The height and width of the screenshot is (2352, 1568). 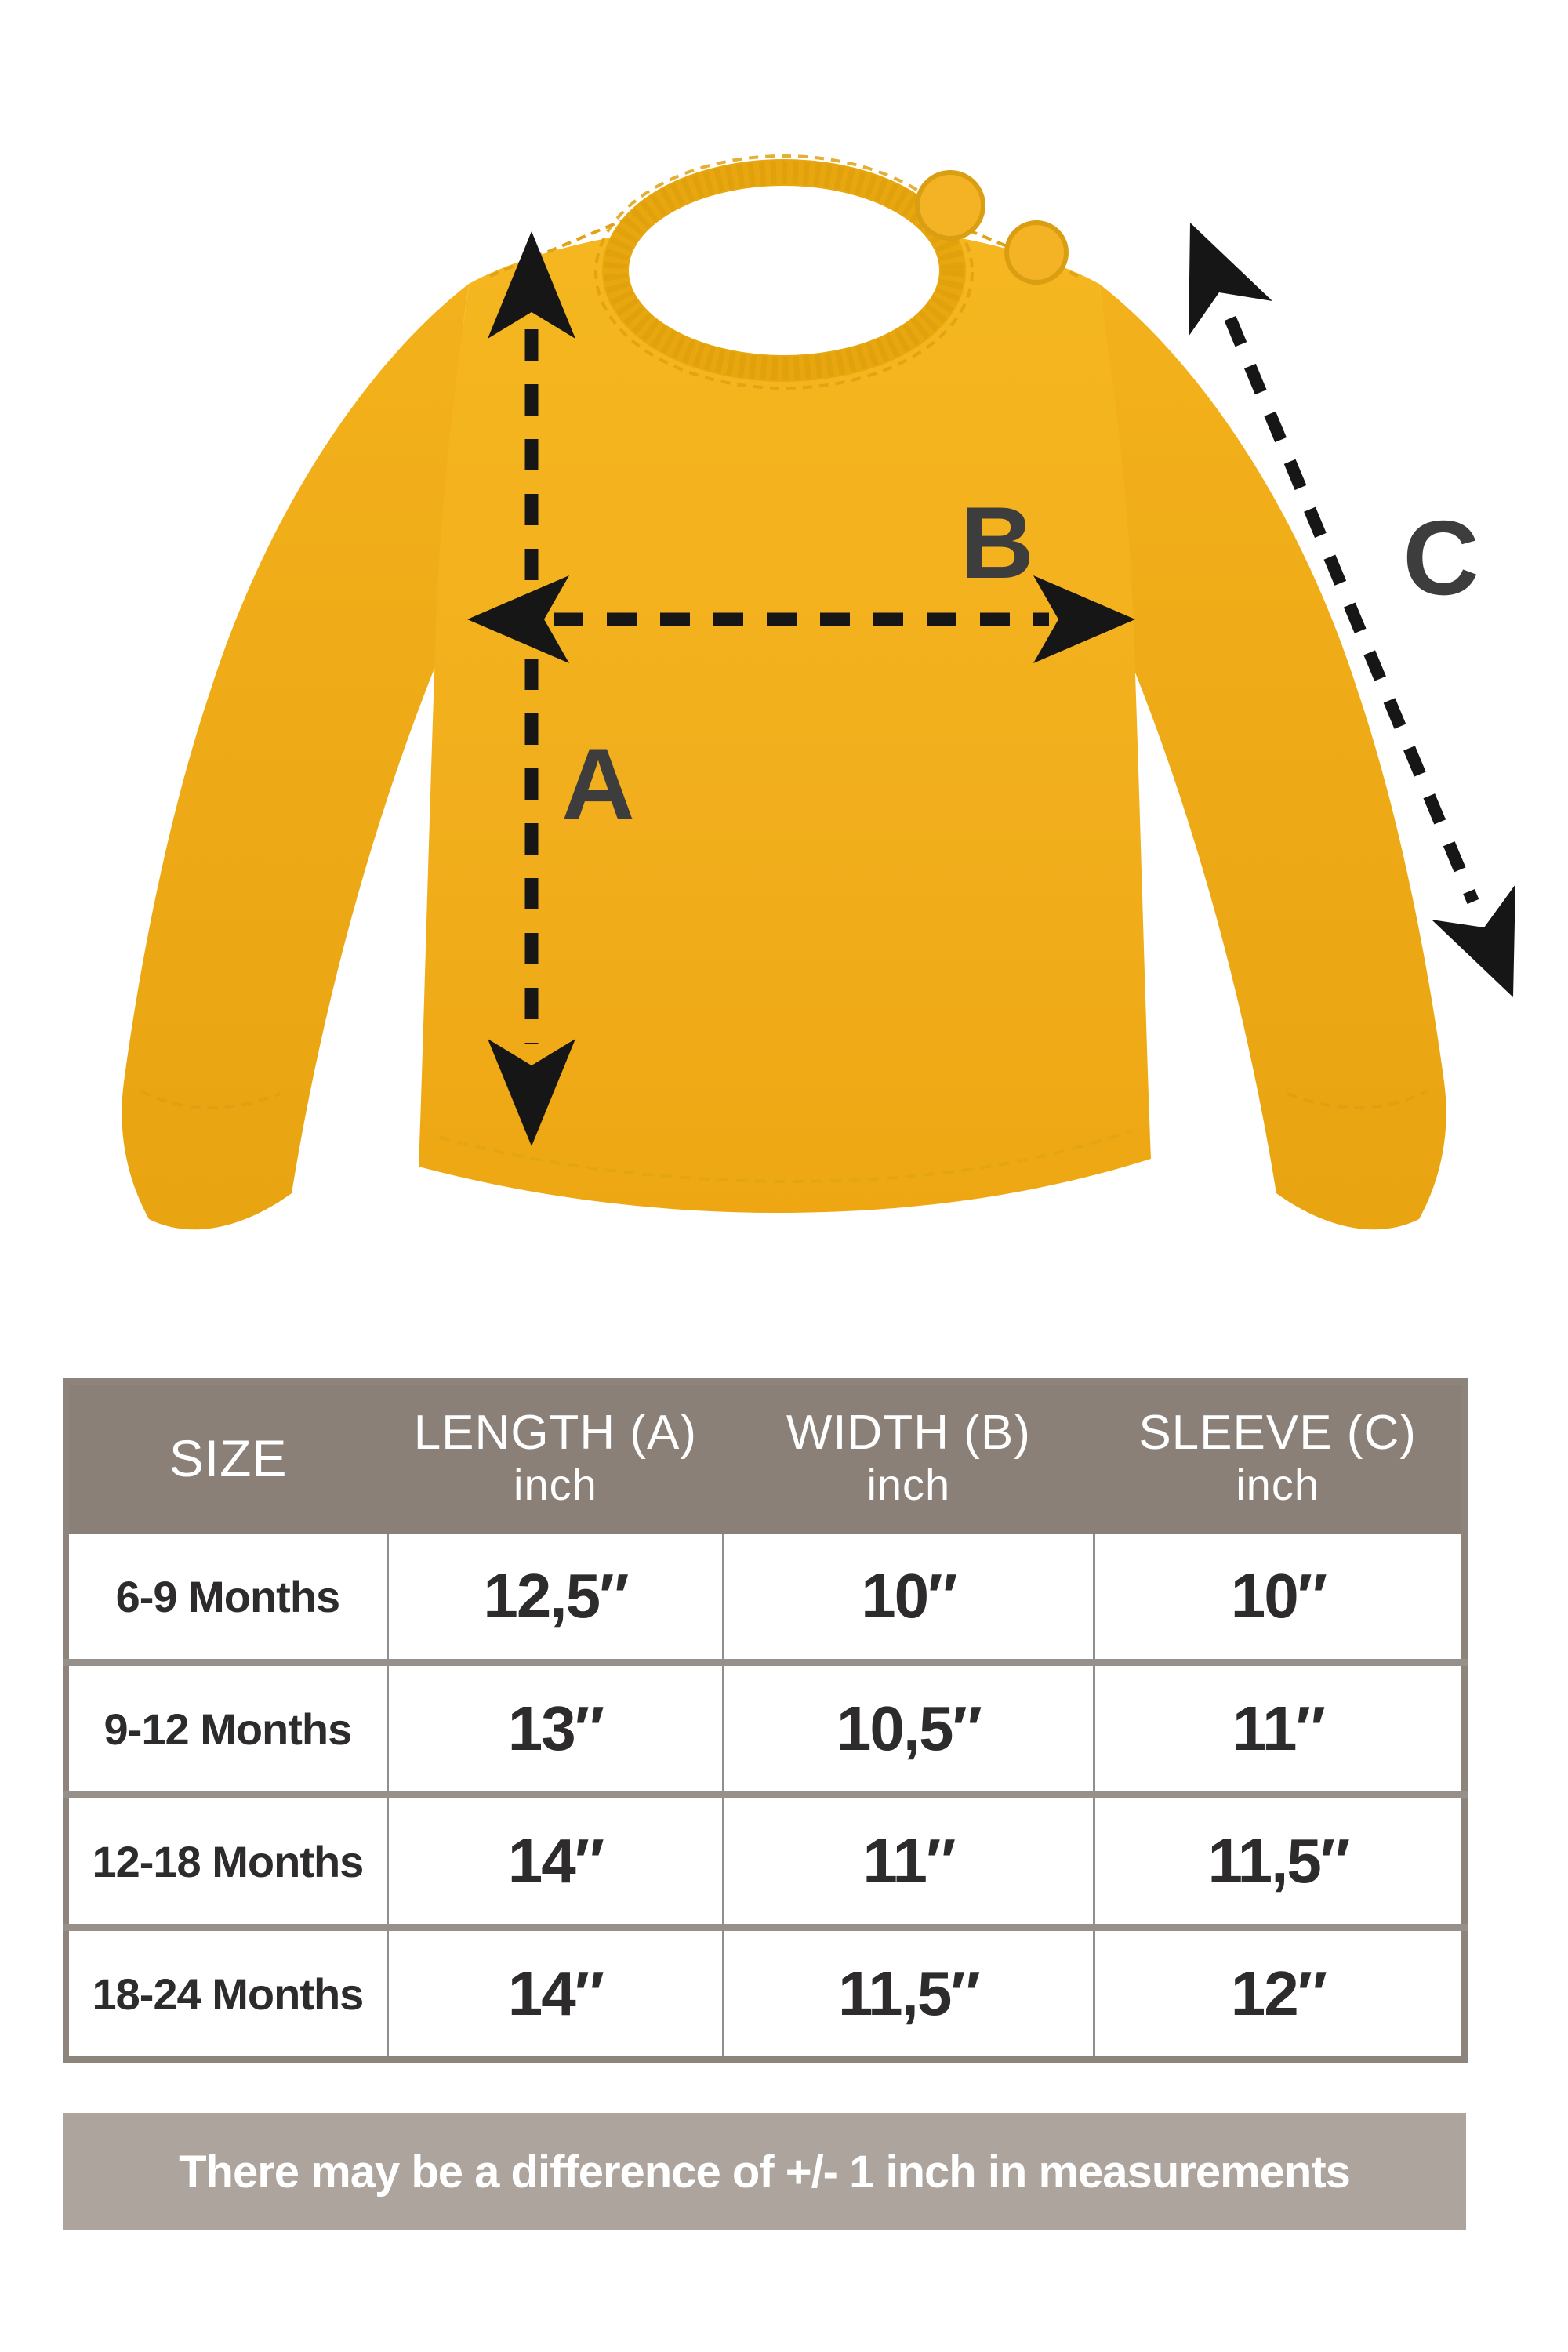 I want to click on col-header-length-unit: inch, so click(x=555, y=1485).